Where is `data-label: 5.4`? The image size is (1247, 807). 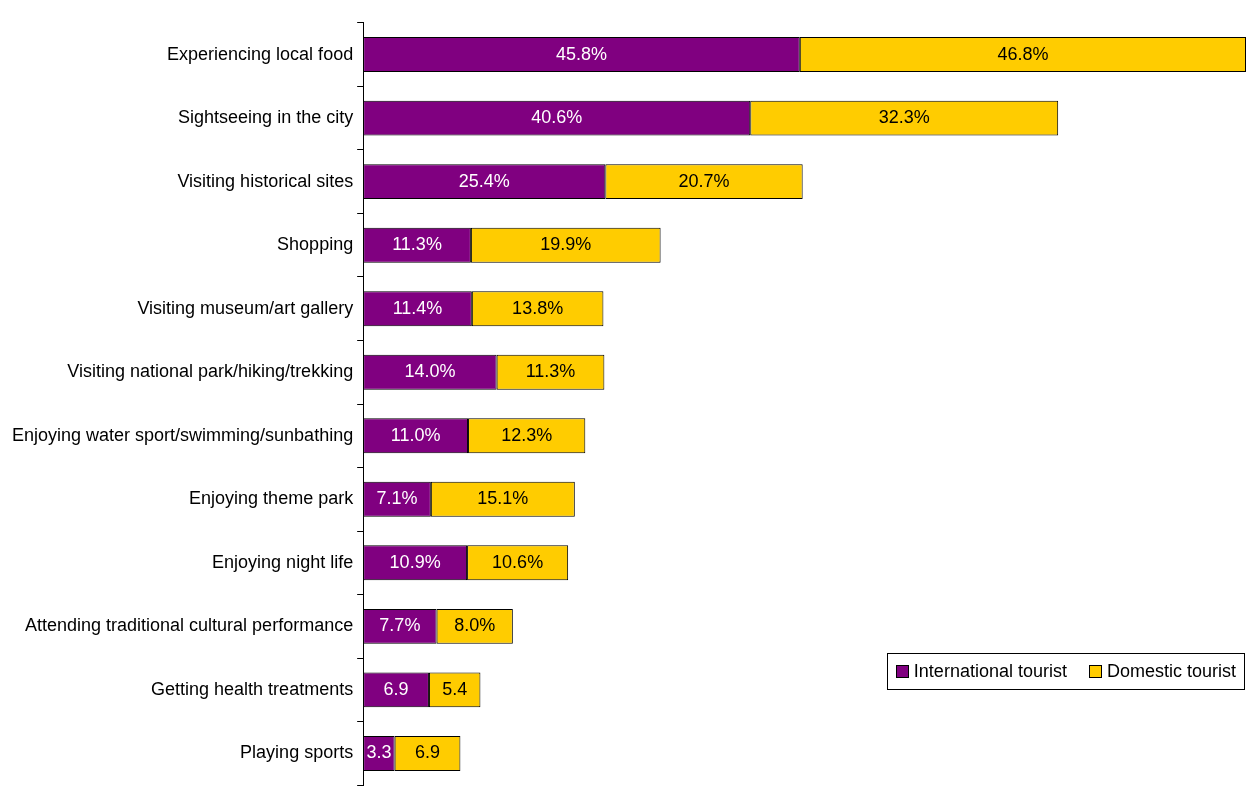
data-label: 5.4 is located at coordinates (455, 688).